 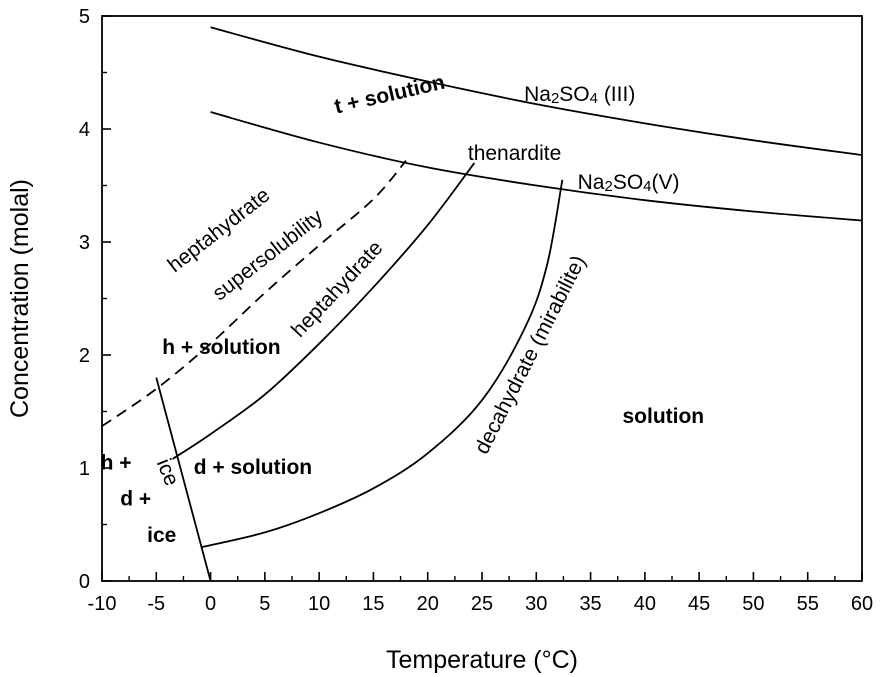 What do you see at coordinates (84, 130) in the screenshot?
I see `y-tick-label: 4` at bounding box center [84, 130].